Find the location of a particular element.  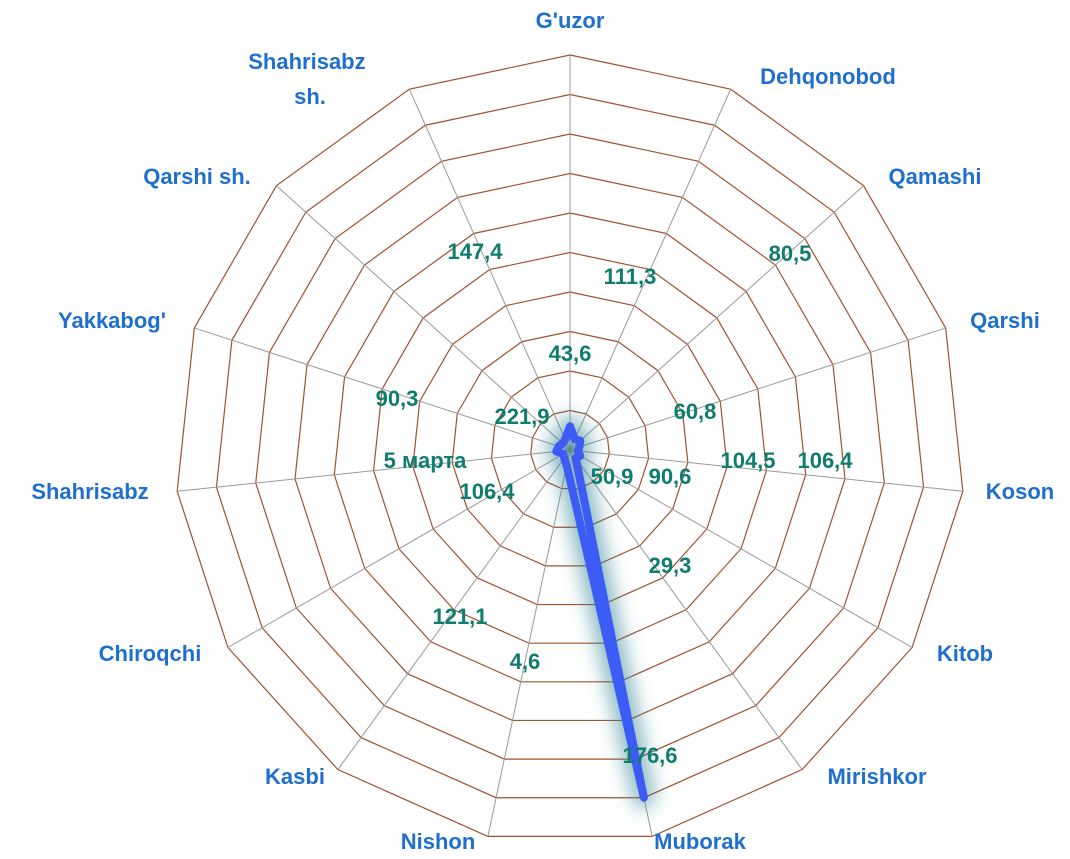

category-label: Shahrisabz sh. is located at coordinates (309, 79).